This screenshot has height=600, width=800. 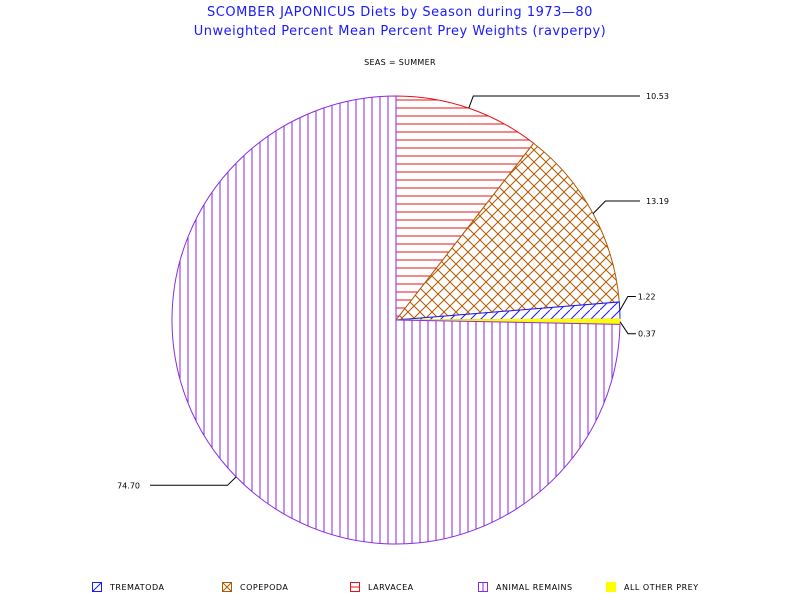 I want to click on legend-label: ANIMAL REMAINS, so click(x=534, y=587).